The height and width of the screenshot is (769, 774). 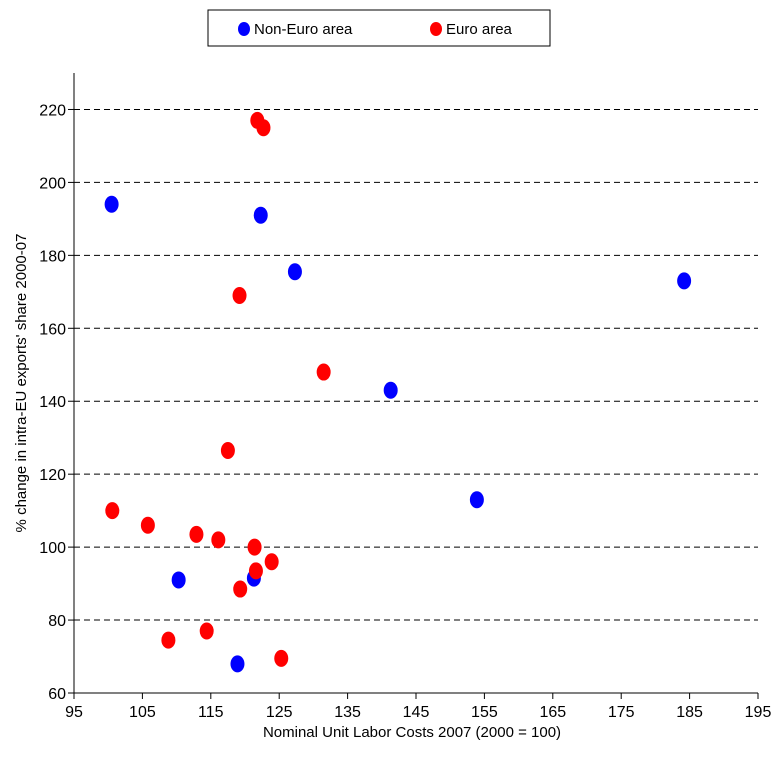 What do you see at coordinates (244, 29) in the screenshot?
I see `legend-marker-non-euro` at bounding box center [244, 29].